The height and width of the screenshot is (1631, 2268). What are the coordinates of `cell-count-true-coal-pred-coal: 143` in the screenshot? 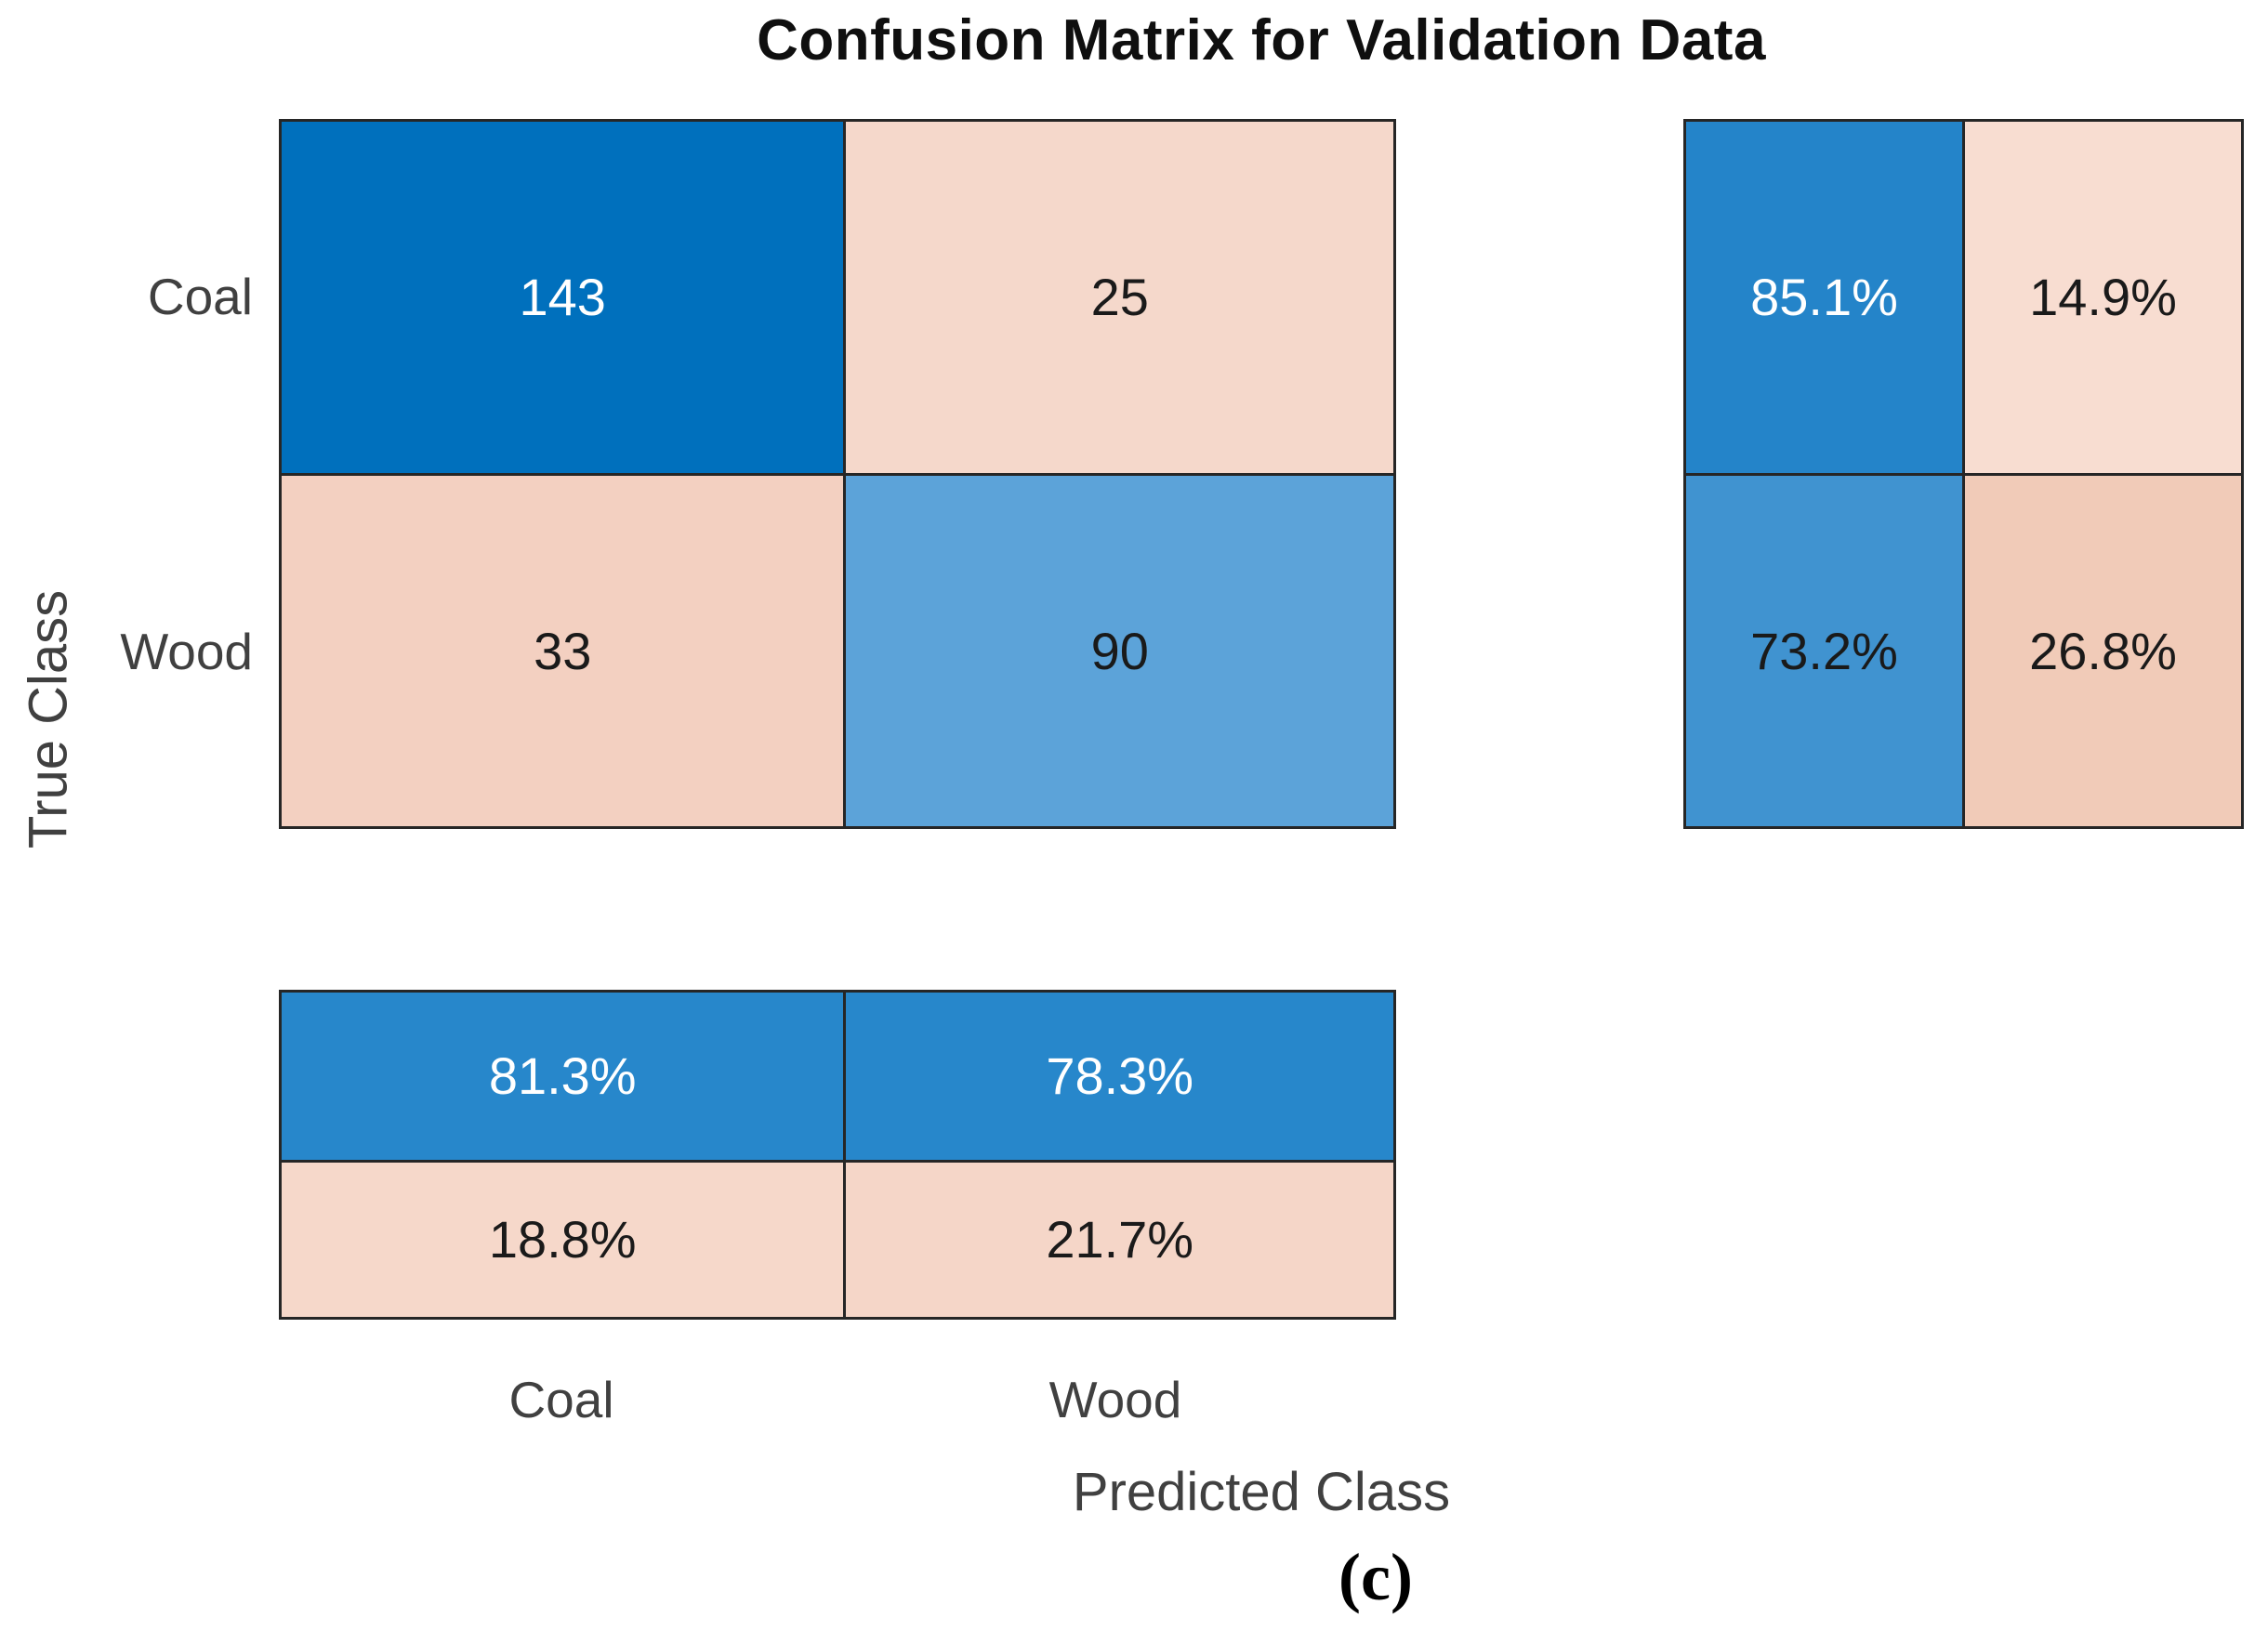 It's located at (563, 297).